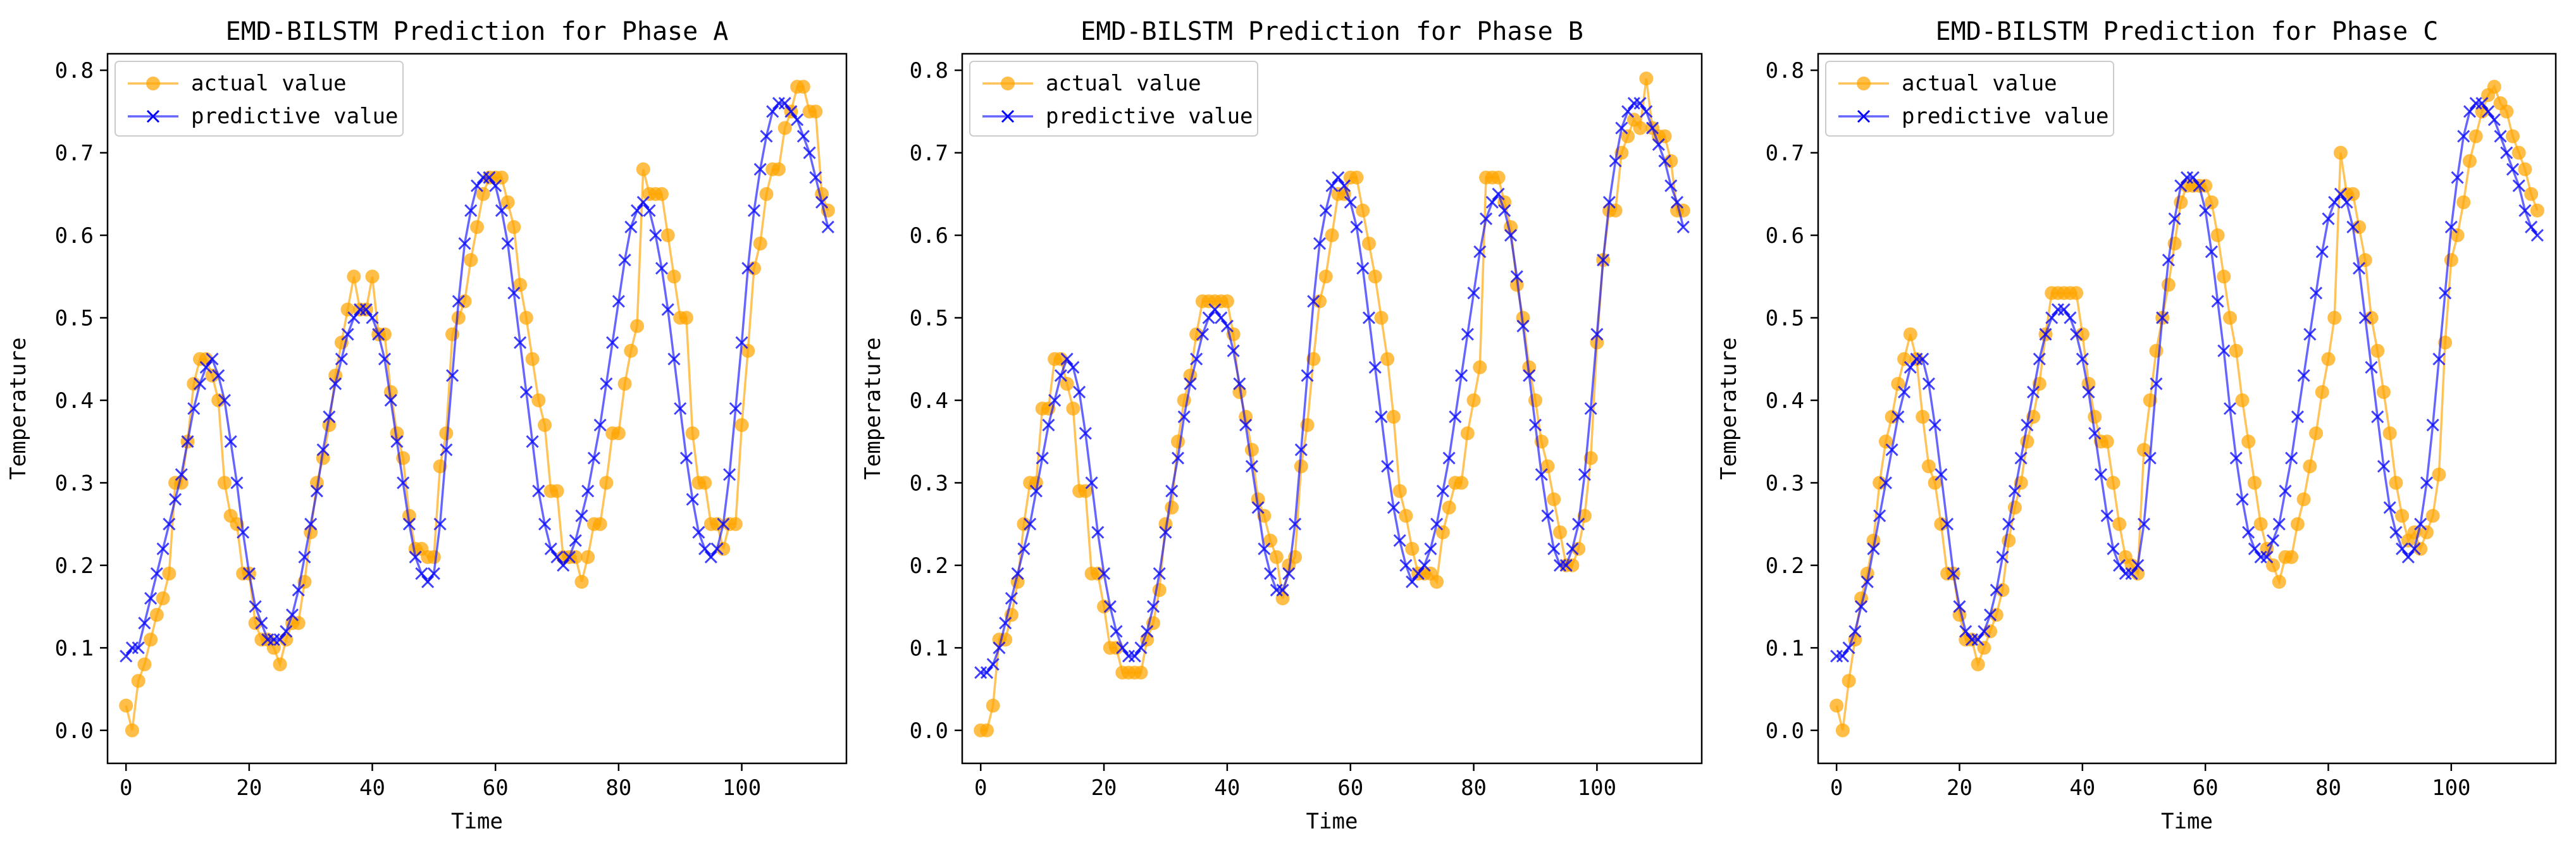 The width and height of the screenshot is (2576, 850). I want to click on x-tick-label: 20, so click(1104, 788).